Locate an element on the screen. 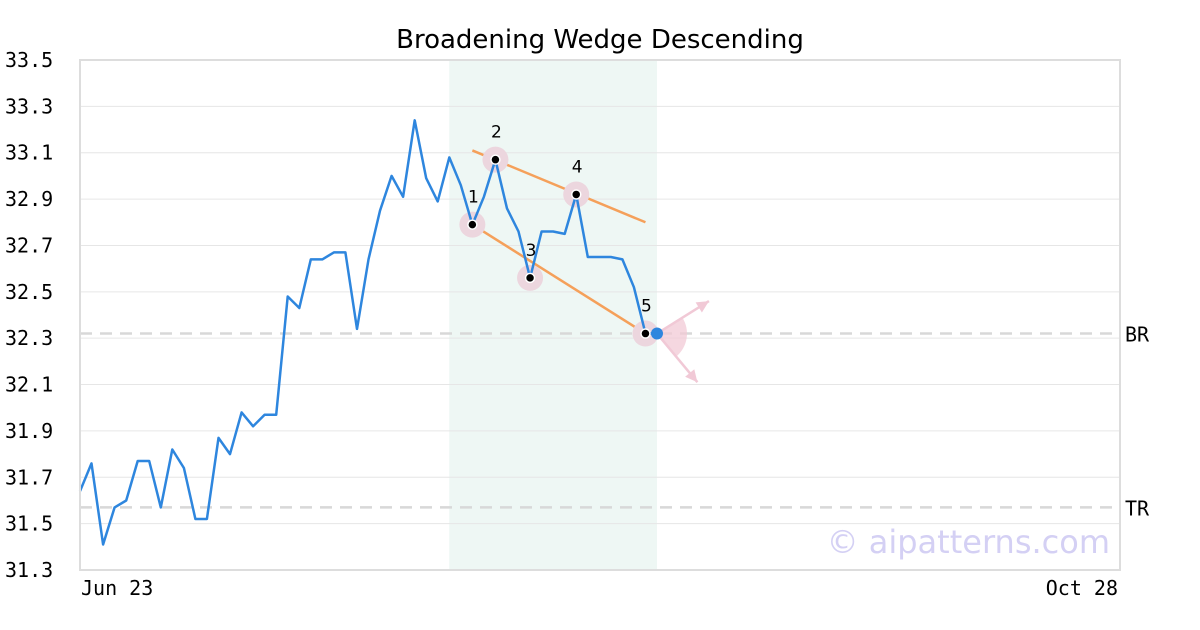  x-axis: Jun 23 Oct 28 is located at coordinates (599, 588).